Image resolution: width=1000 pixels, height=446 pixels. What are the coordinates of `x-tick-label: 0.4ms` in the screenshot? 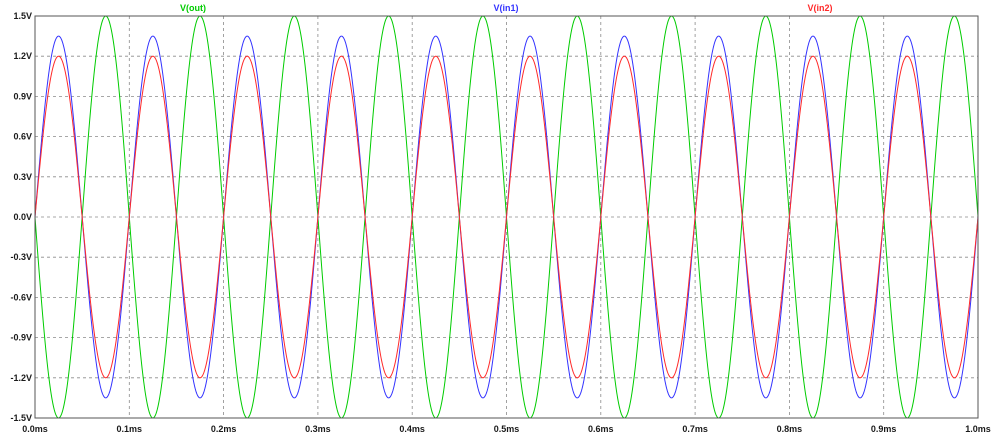 It's located at (412, 429).